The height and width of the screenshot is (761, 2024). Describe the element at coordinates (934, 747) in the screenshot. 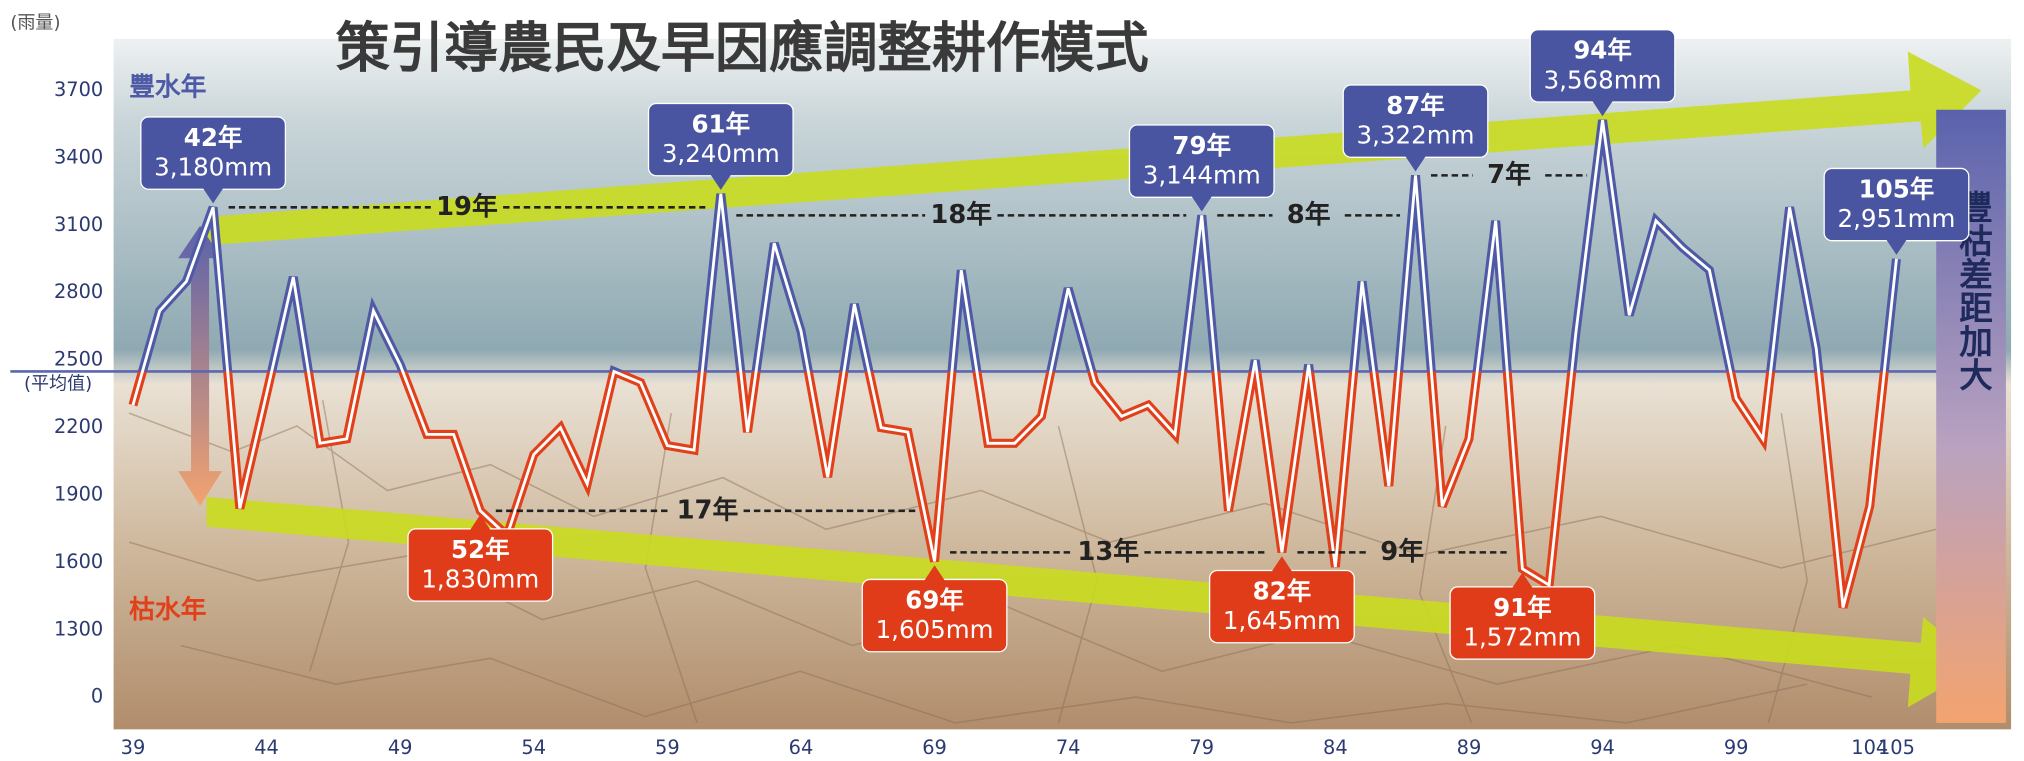

I see `x-tick-label: 69` at that location.